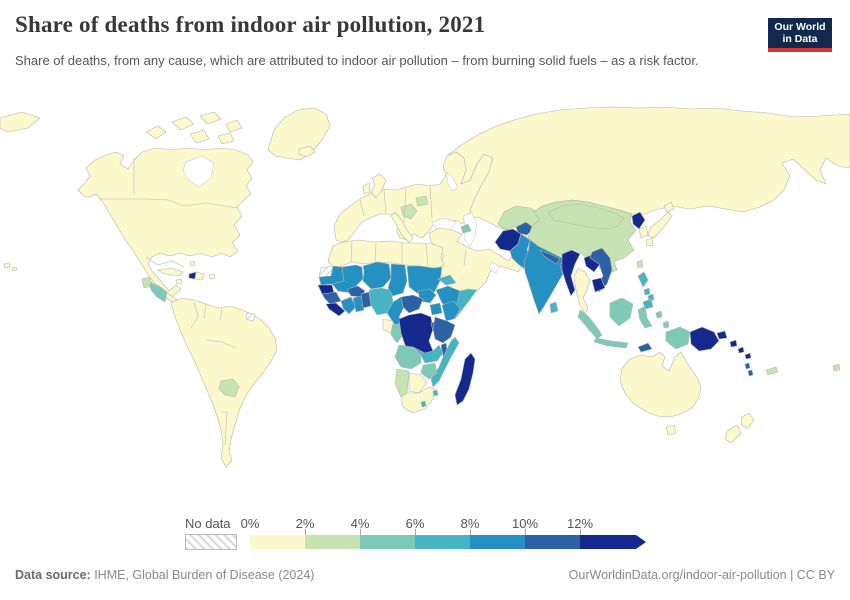 This screenshot has width=850, height=600. Describe the element at coordinates (444, 330) in the screenshot. I see `country-tanzania` at that location.